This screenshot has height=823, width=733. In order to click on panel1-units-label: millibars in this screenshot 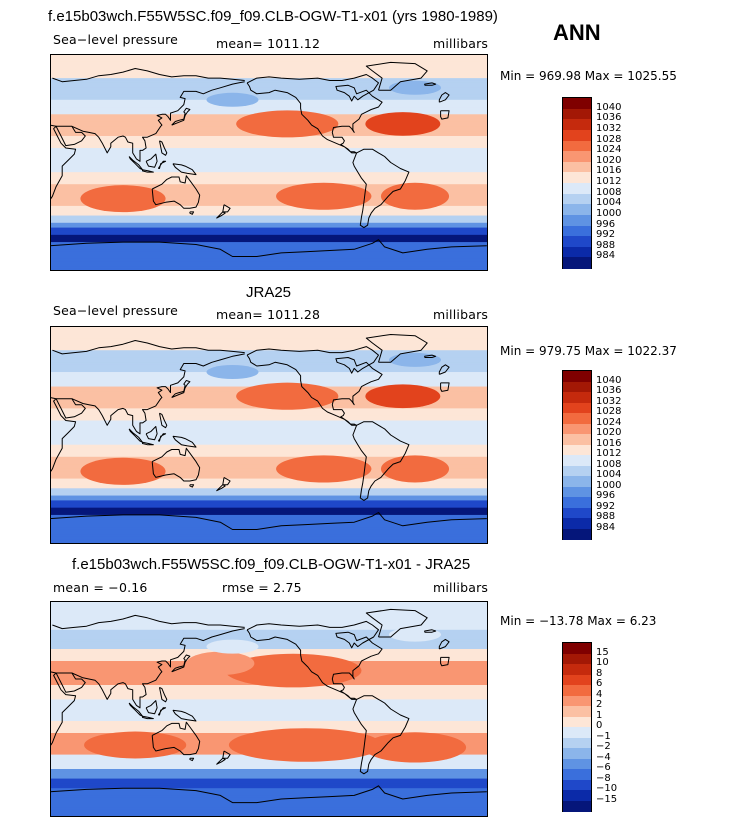, I will do `click(461, 43)`.